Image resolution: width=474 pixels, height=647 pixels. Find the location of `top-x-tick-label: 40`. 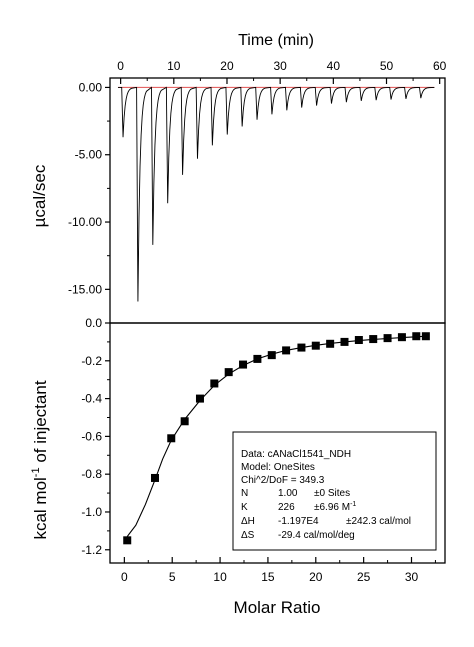

top-x-tick-label: 40 is located at coordinates (334, 66).